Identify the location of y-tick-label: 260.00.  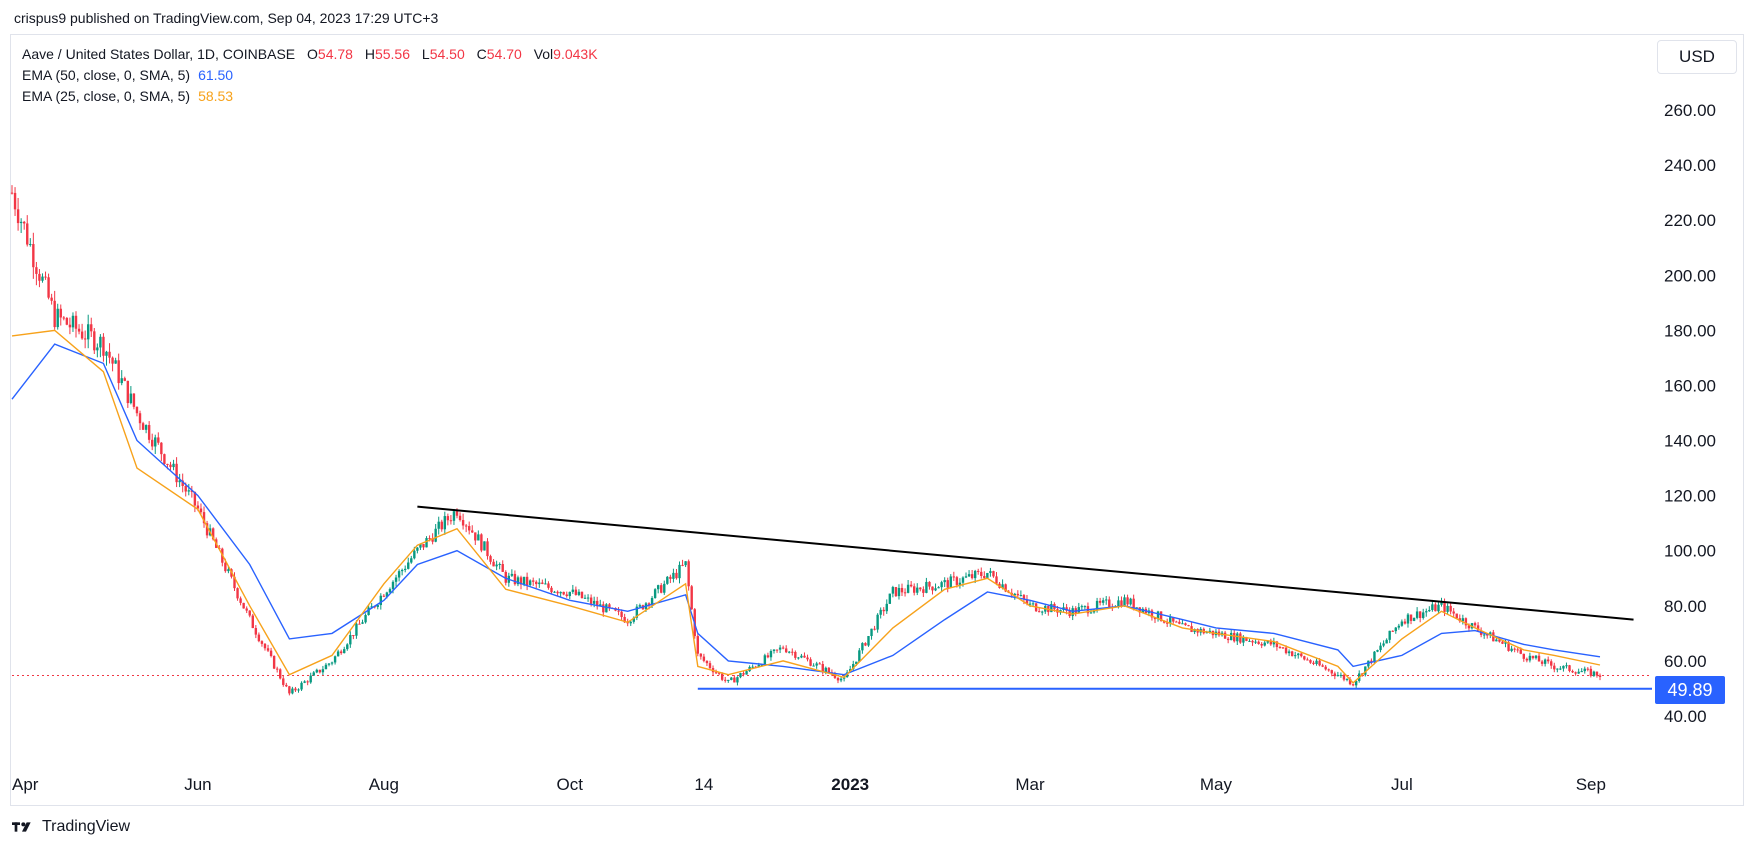
(1690, 110).